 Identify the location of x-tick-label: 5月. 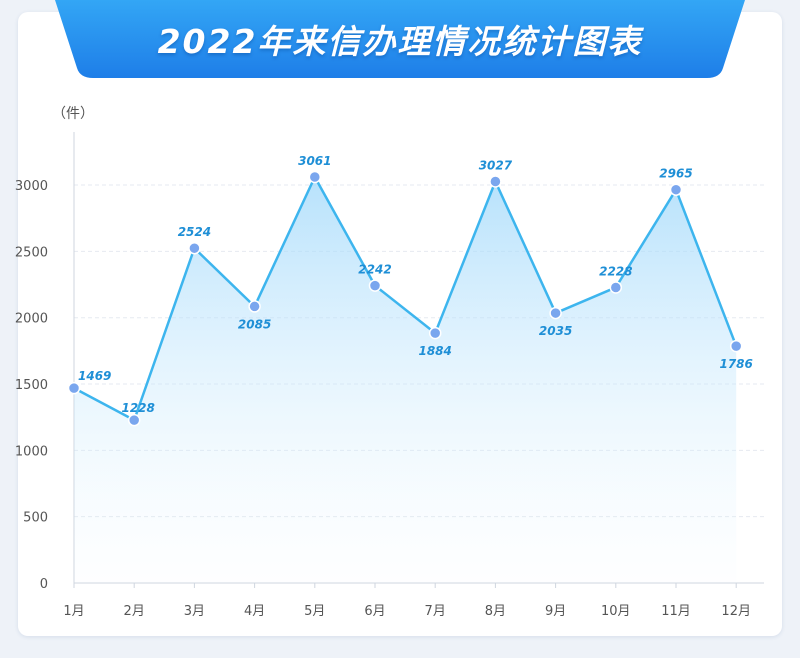
(314, 611).